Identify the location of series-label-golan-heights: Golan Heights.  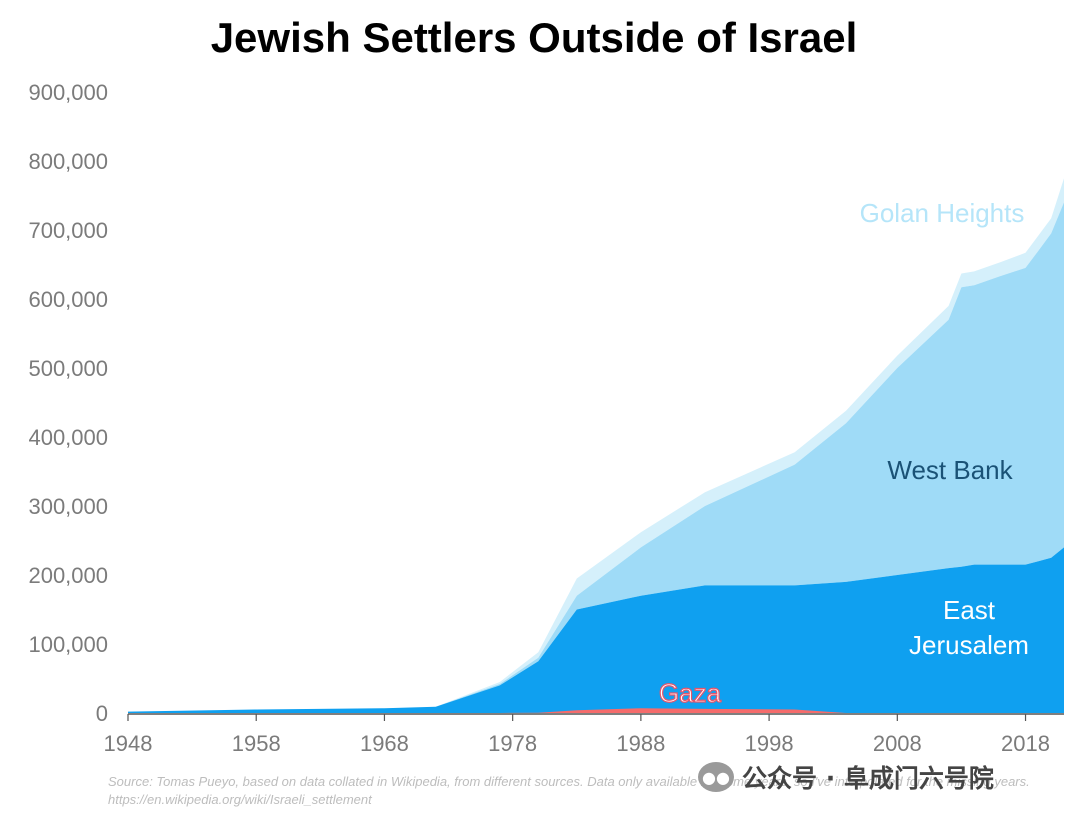
(942, 213).